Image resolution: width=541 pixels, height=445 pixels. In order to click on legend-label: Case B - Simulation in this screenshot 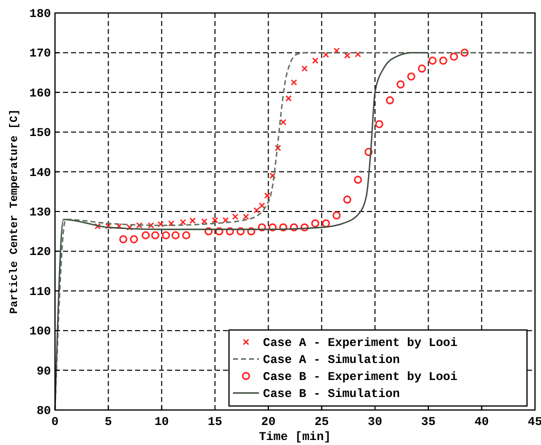, I will do `click(331, 394)`.